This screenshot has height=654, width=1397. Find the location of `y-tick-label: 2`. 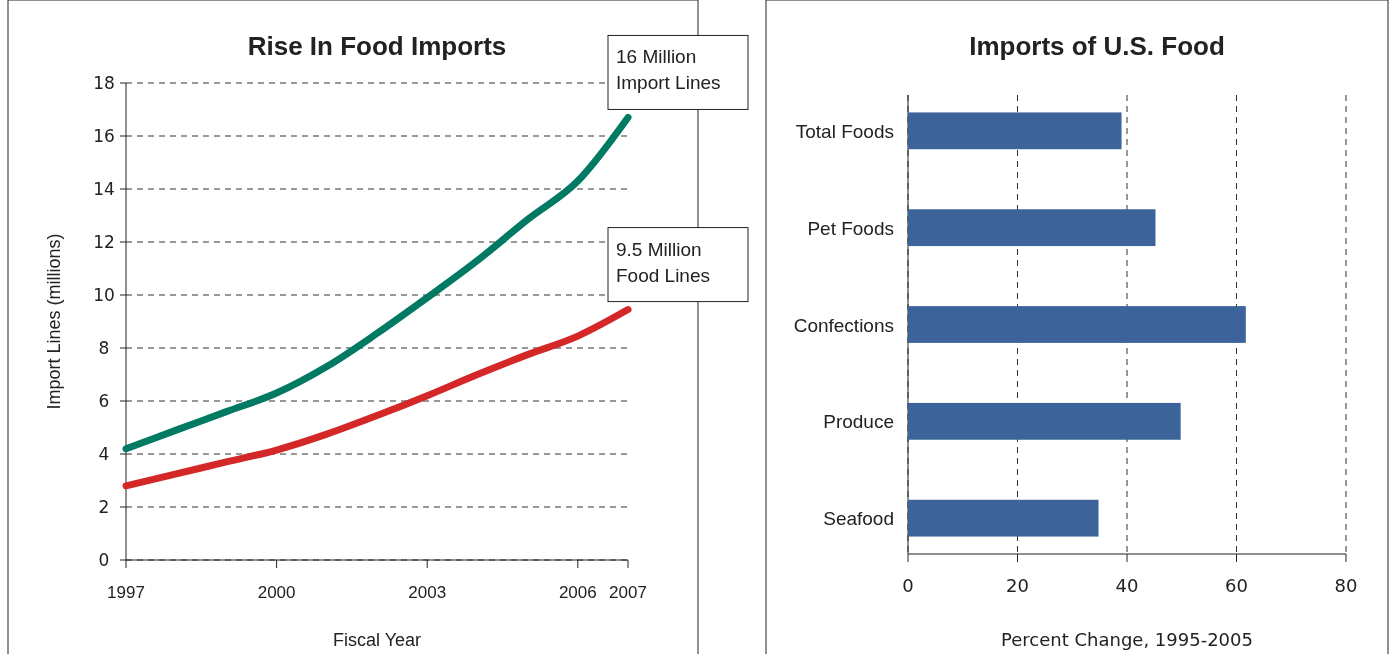

y-tick-label: 2 is located at coordinates (104, 507).